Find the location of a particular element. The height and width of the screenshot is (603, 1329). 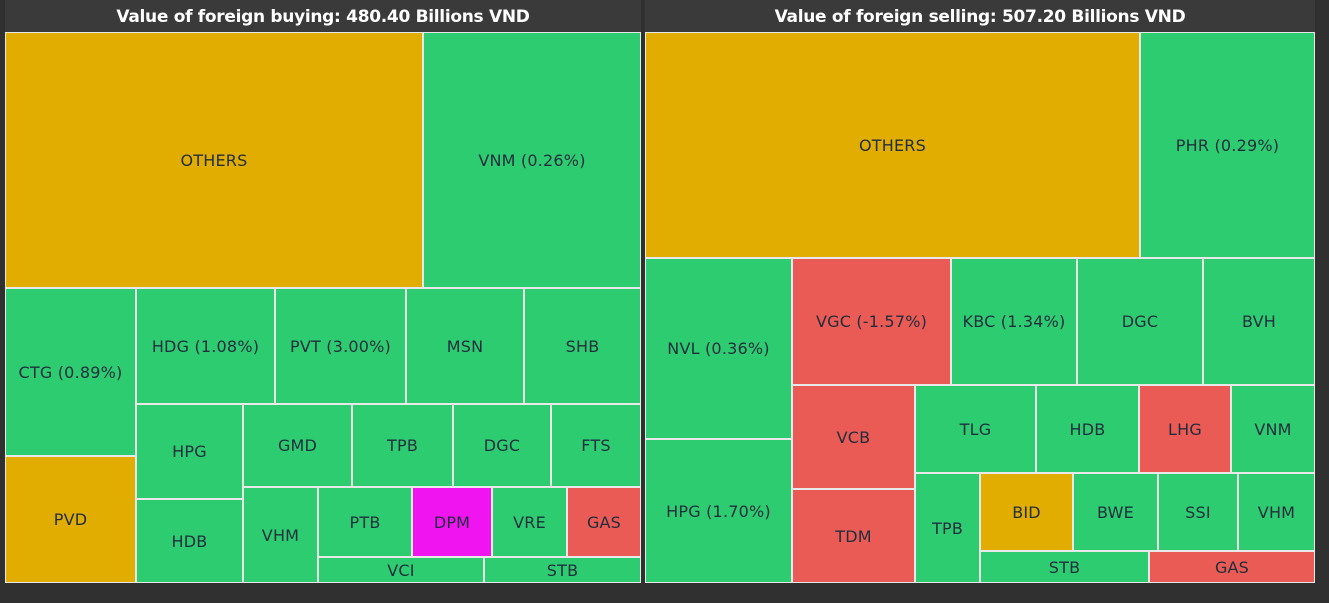

selling-cell-vhm: VHM is located at coordinates (1276, 512).